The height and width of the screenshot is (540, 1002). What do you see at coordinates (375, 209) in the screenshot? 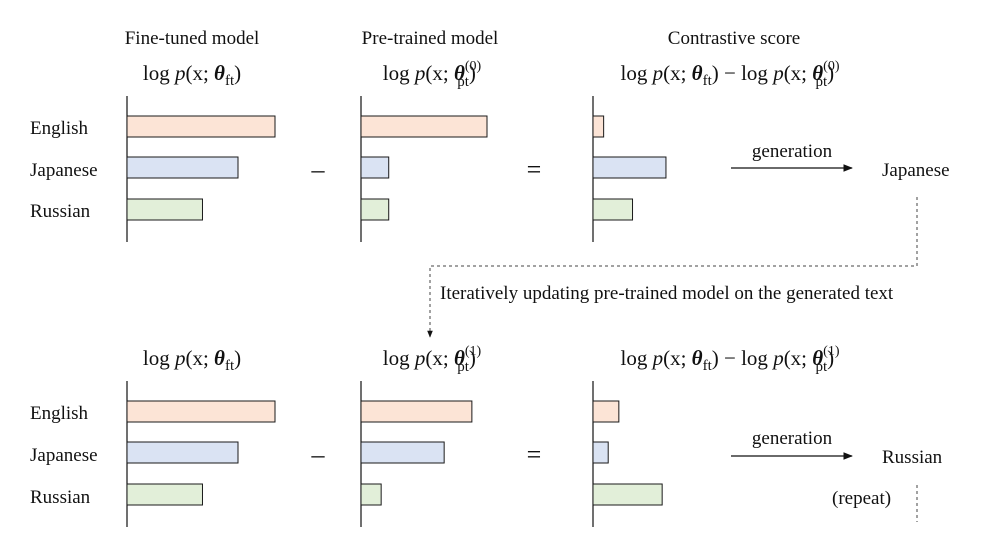
I see `bar-pretrained-russian-row1` at bounding box center [375, 209].